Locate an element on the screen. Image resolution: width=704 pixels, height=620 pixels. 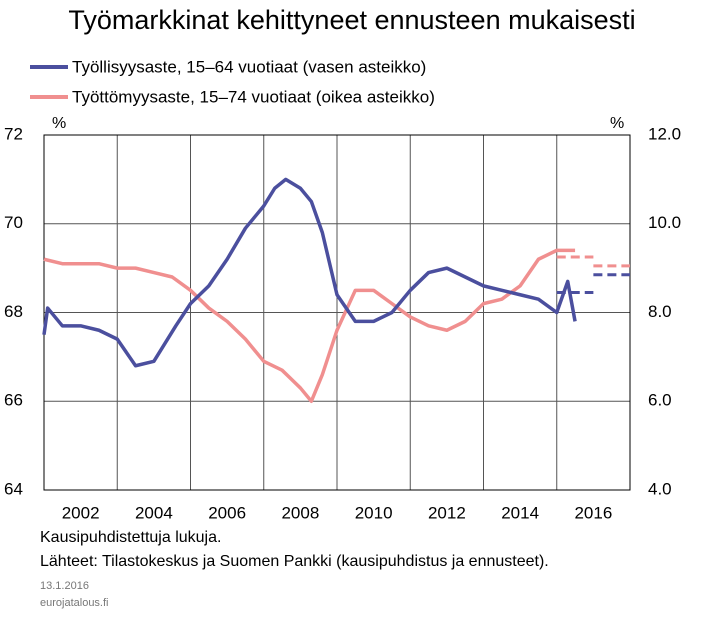
site: eurojatalous.fi is located at coordinates (74, 603).